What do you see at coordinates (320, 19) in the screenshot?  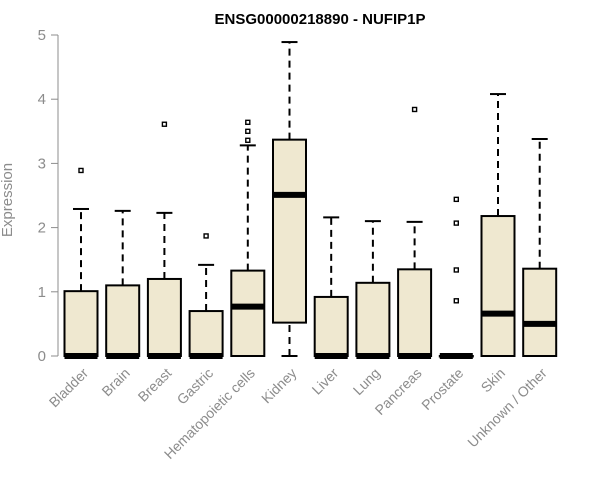 I see `chart-title: ENSG00000218890 - NUFIP1P` at bounding box center [320, 19].